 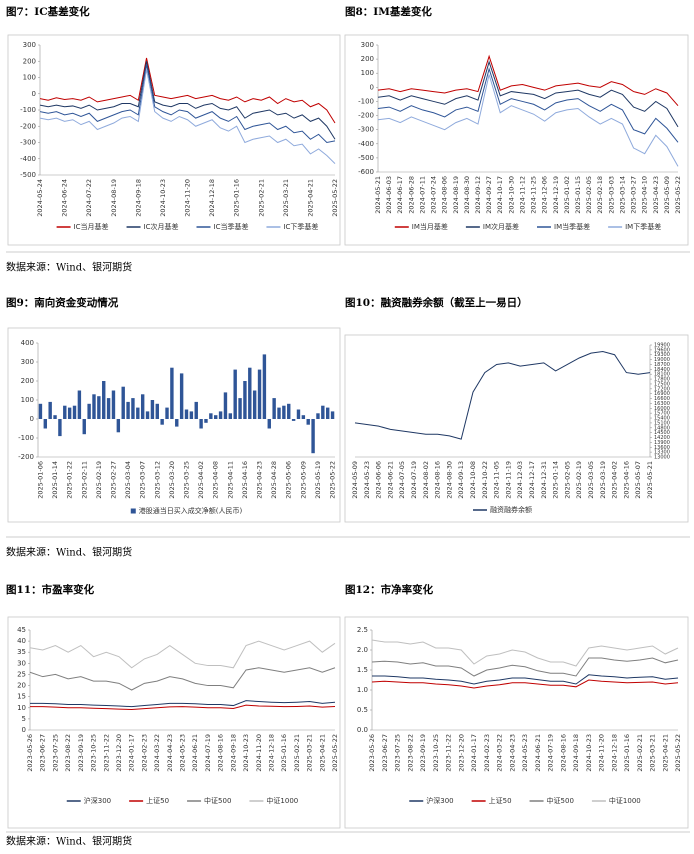 What do you see at coordinates (161, 226) in the screenshot?
I see `legend-label: IC次月基差` at bounding box center [161, 226].